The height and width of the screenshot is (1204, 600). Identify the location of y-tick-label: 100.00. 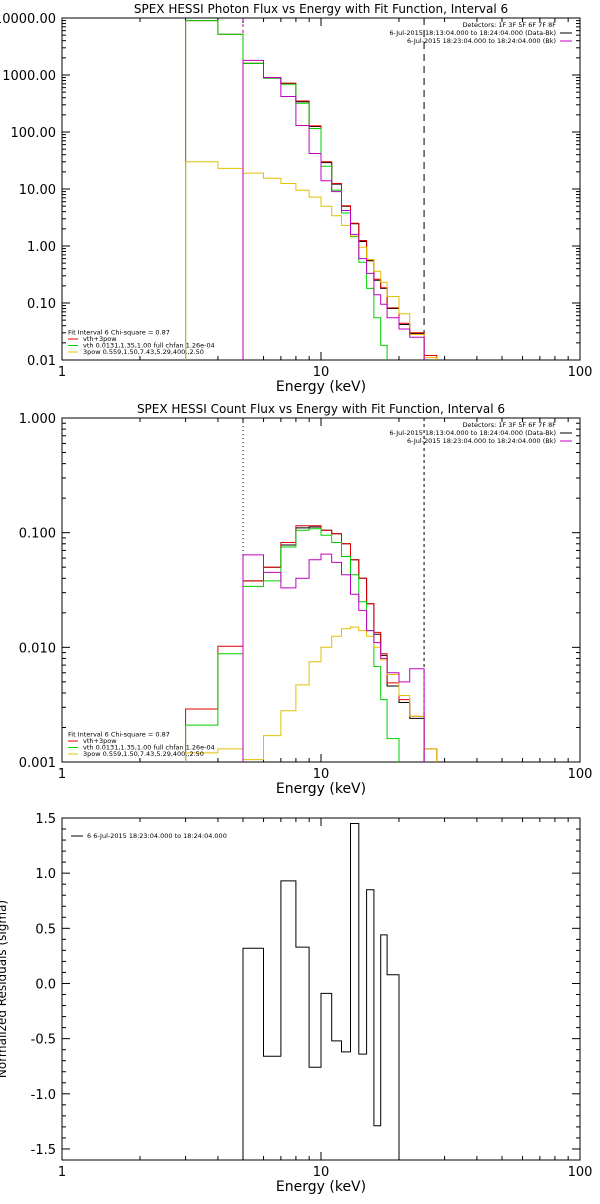
(34, 133).